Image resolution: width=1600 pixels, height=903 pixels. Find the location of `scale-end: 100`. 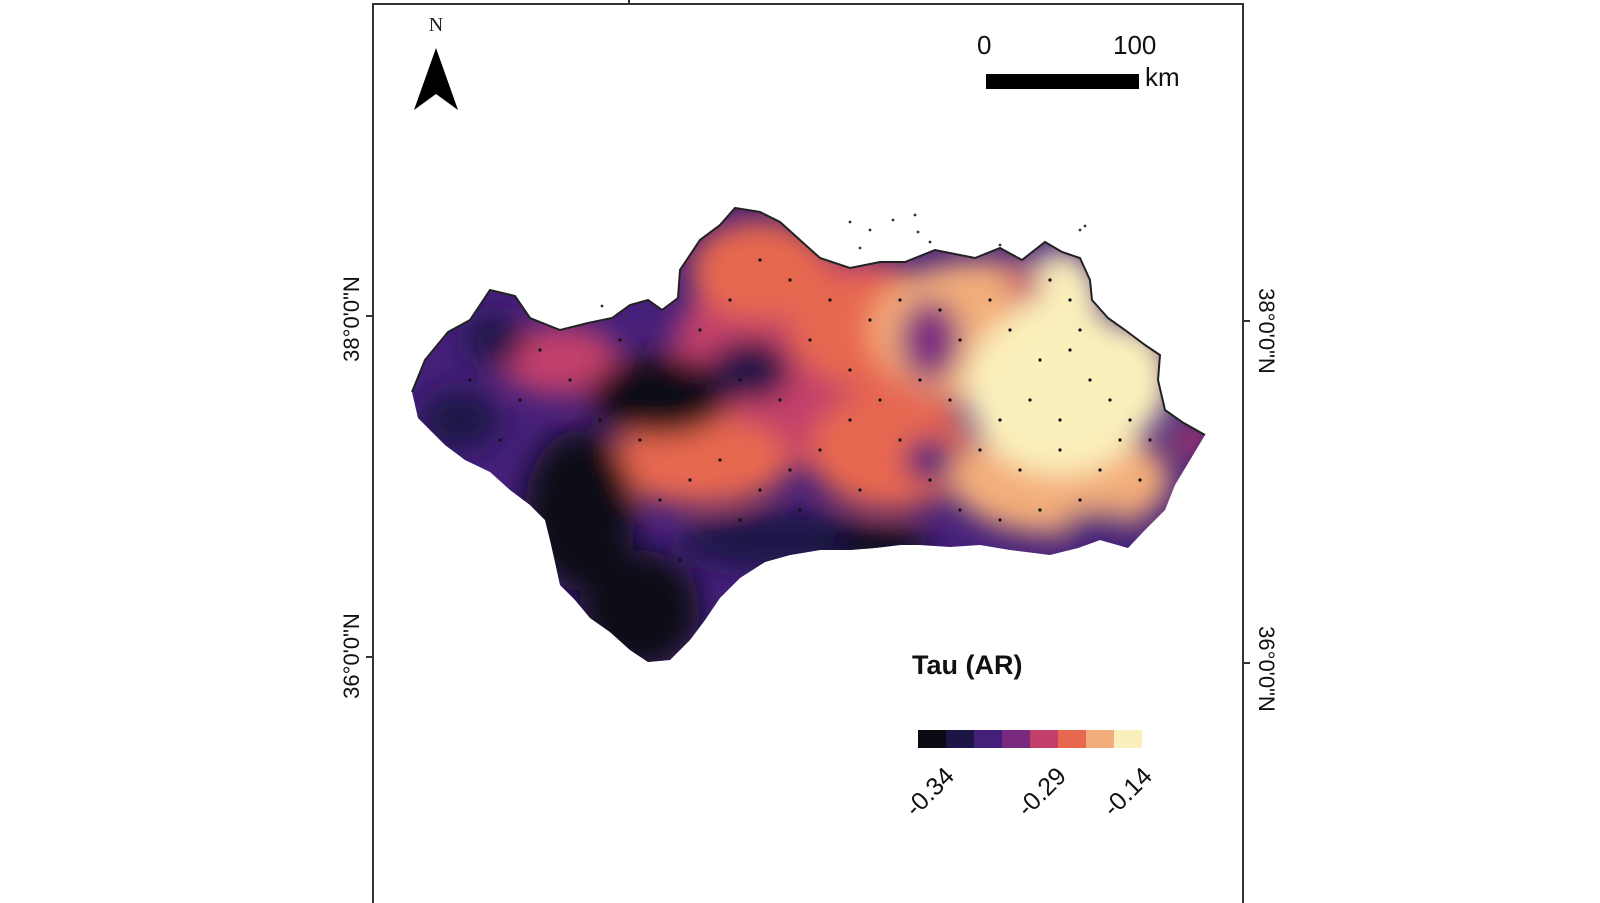

scale-end: 100 is located at coordinates (1135, 45).